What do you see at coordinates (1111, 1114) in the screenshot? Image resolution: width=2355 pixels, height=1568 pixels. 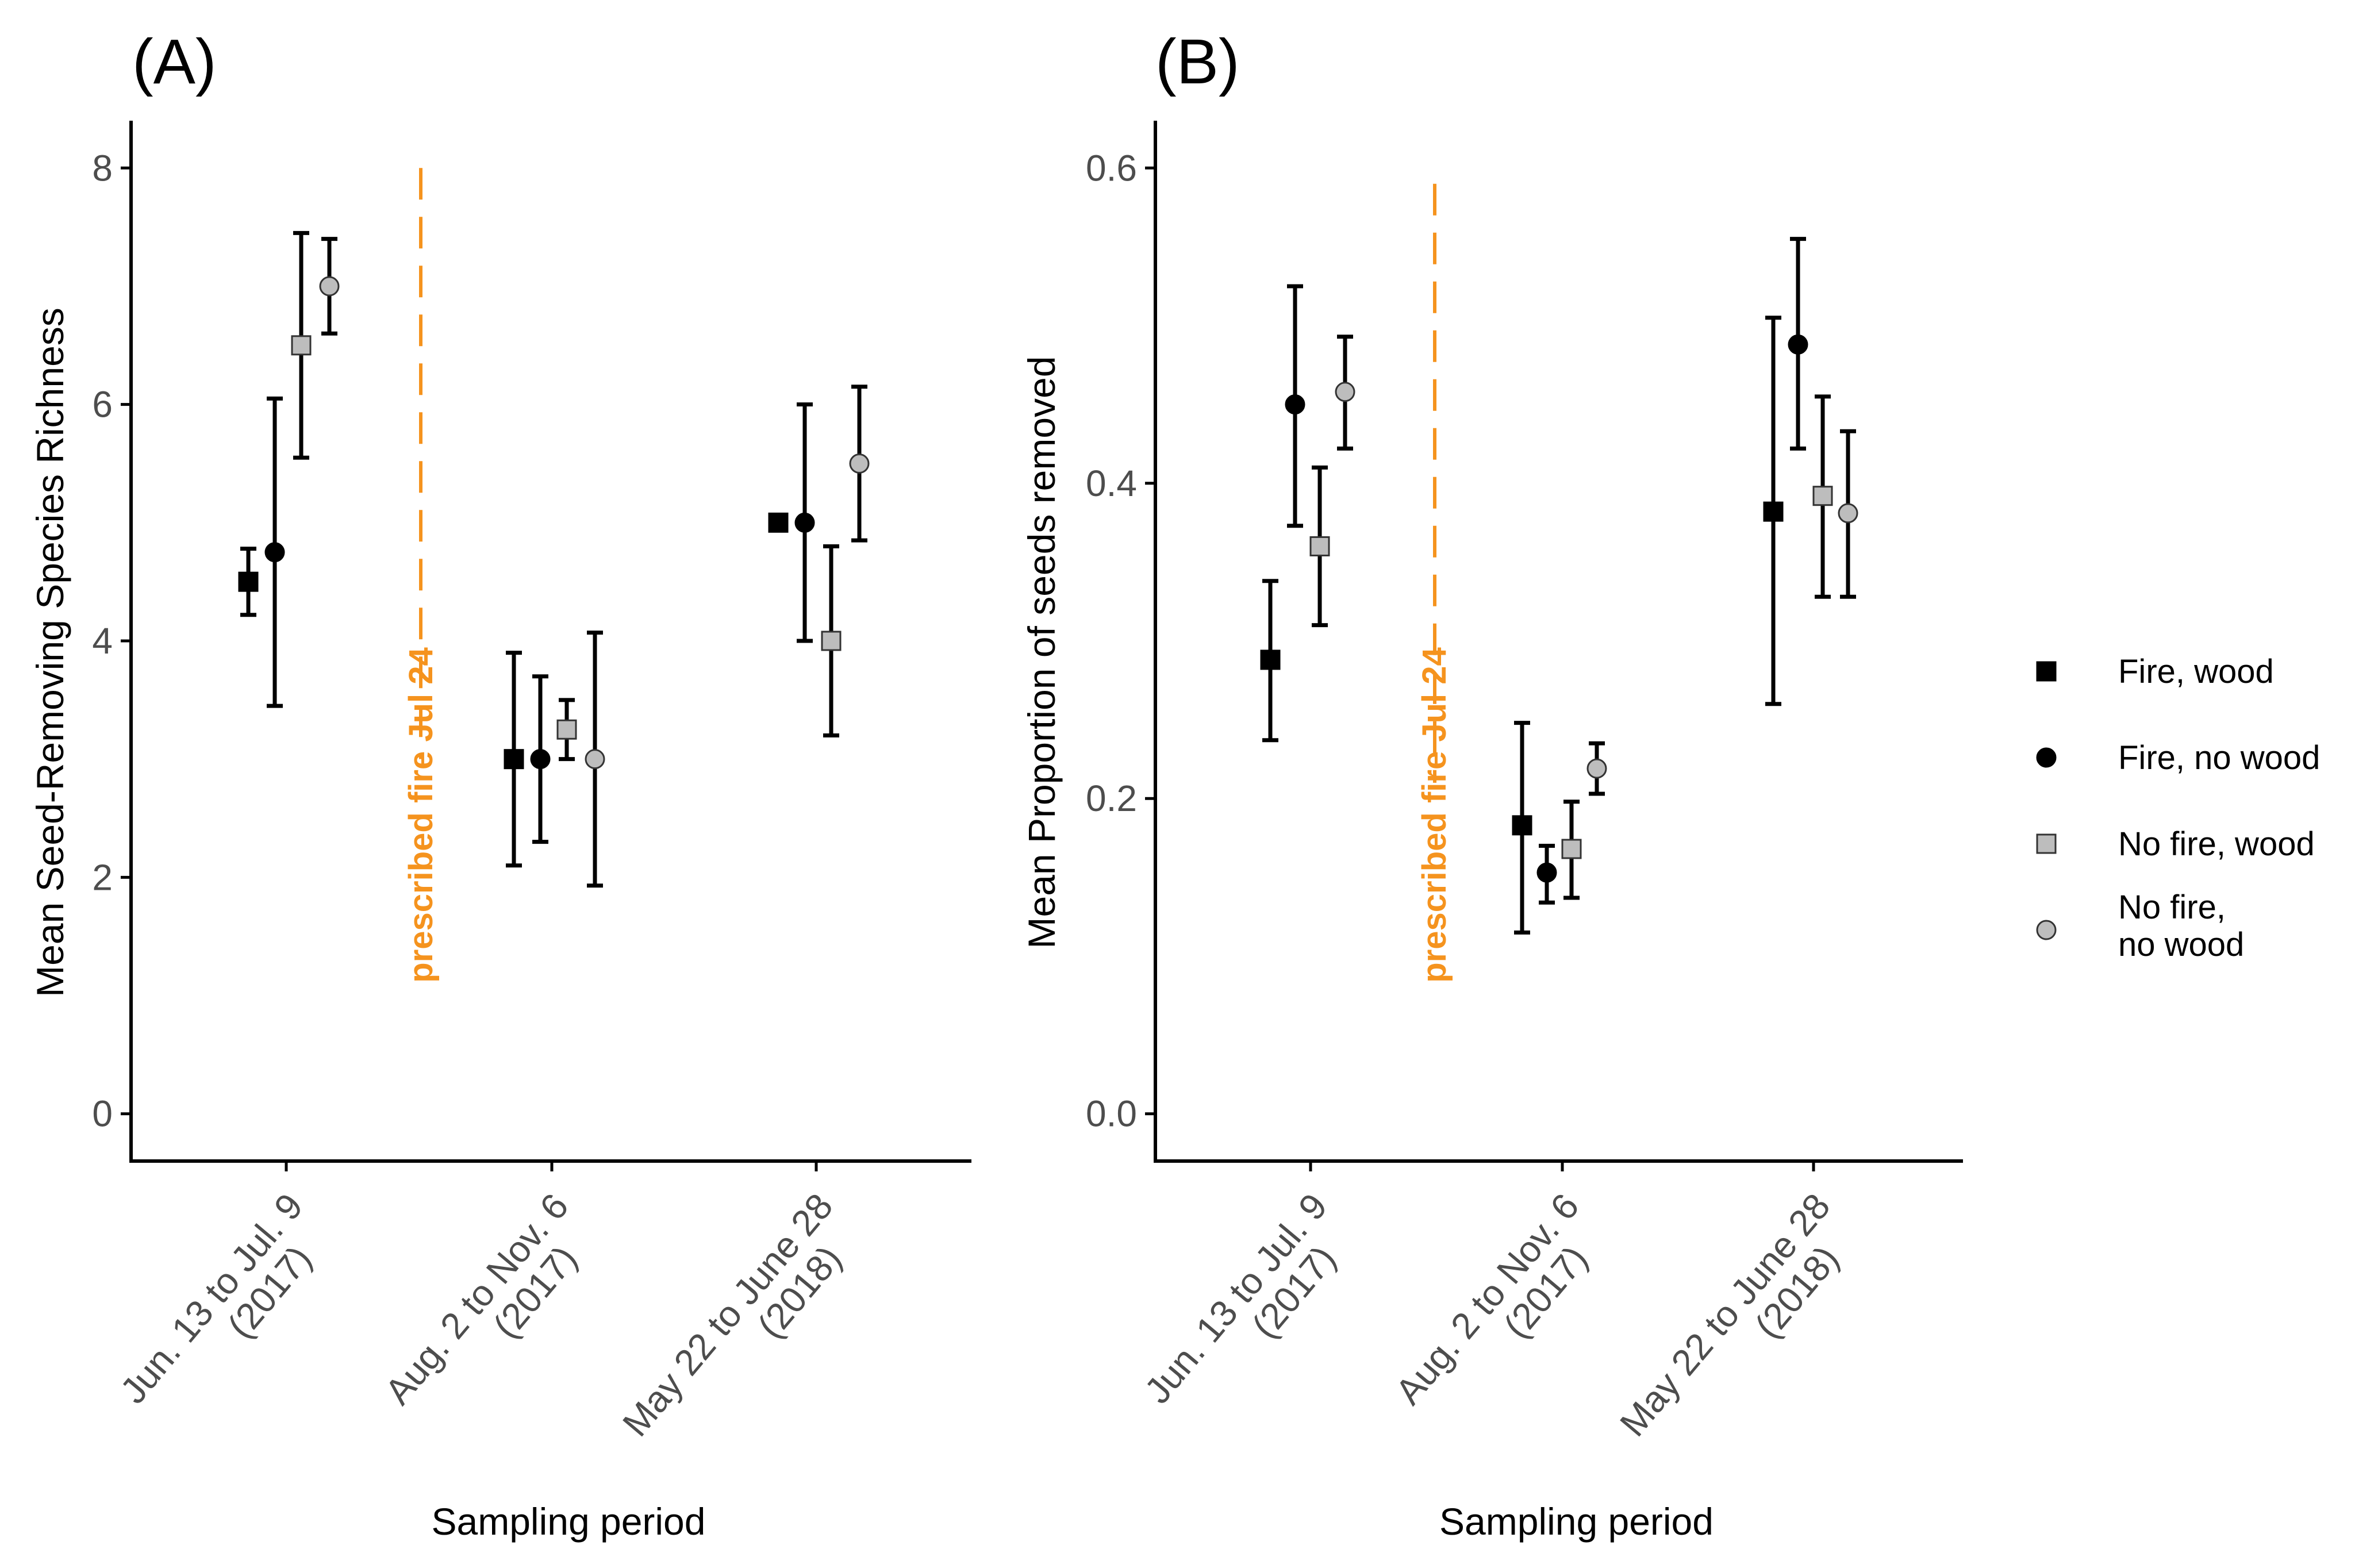 I see `y-tick-label: 0.0` at bounding box center [1111, 1114].